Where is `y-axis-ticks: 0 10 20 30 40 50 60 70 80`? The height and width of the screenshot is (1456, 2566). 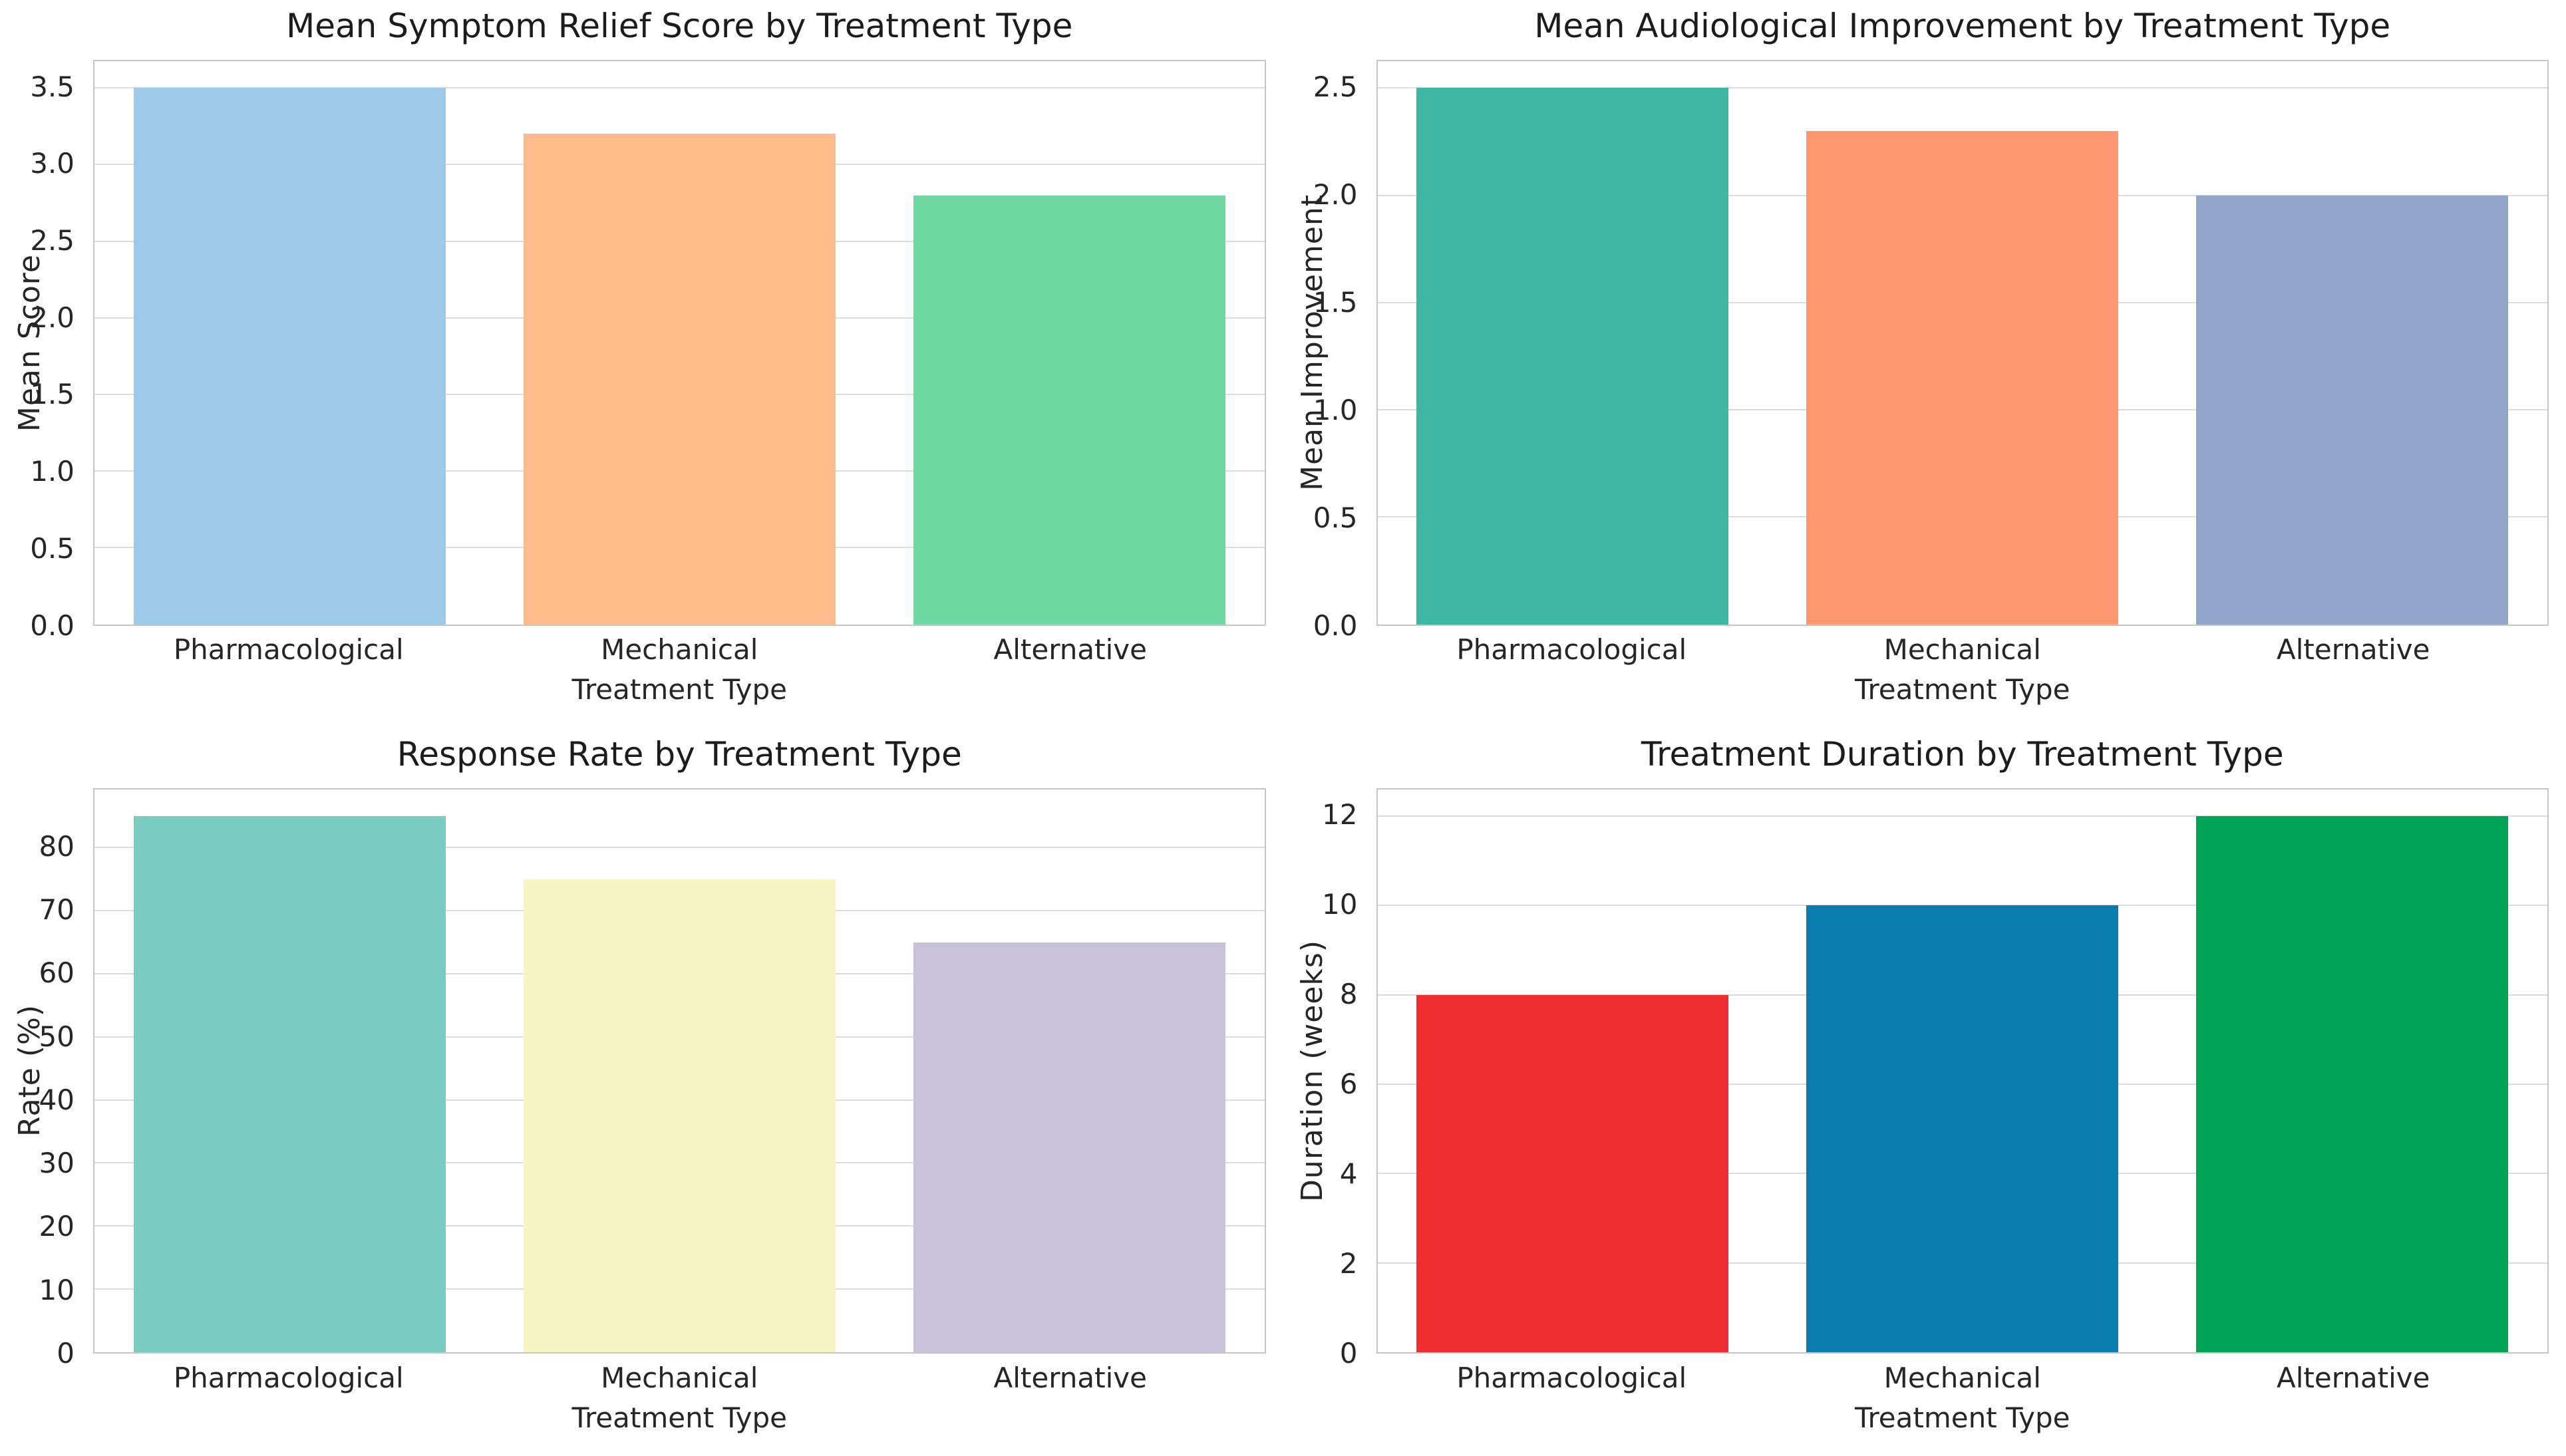 y-axis-ticks: 0 10 20 30 40 50 60 70 80 is located at coordinates (42, 1077).